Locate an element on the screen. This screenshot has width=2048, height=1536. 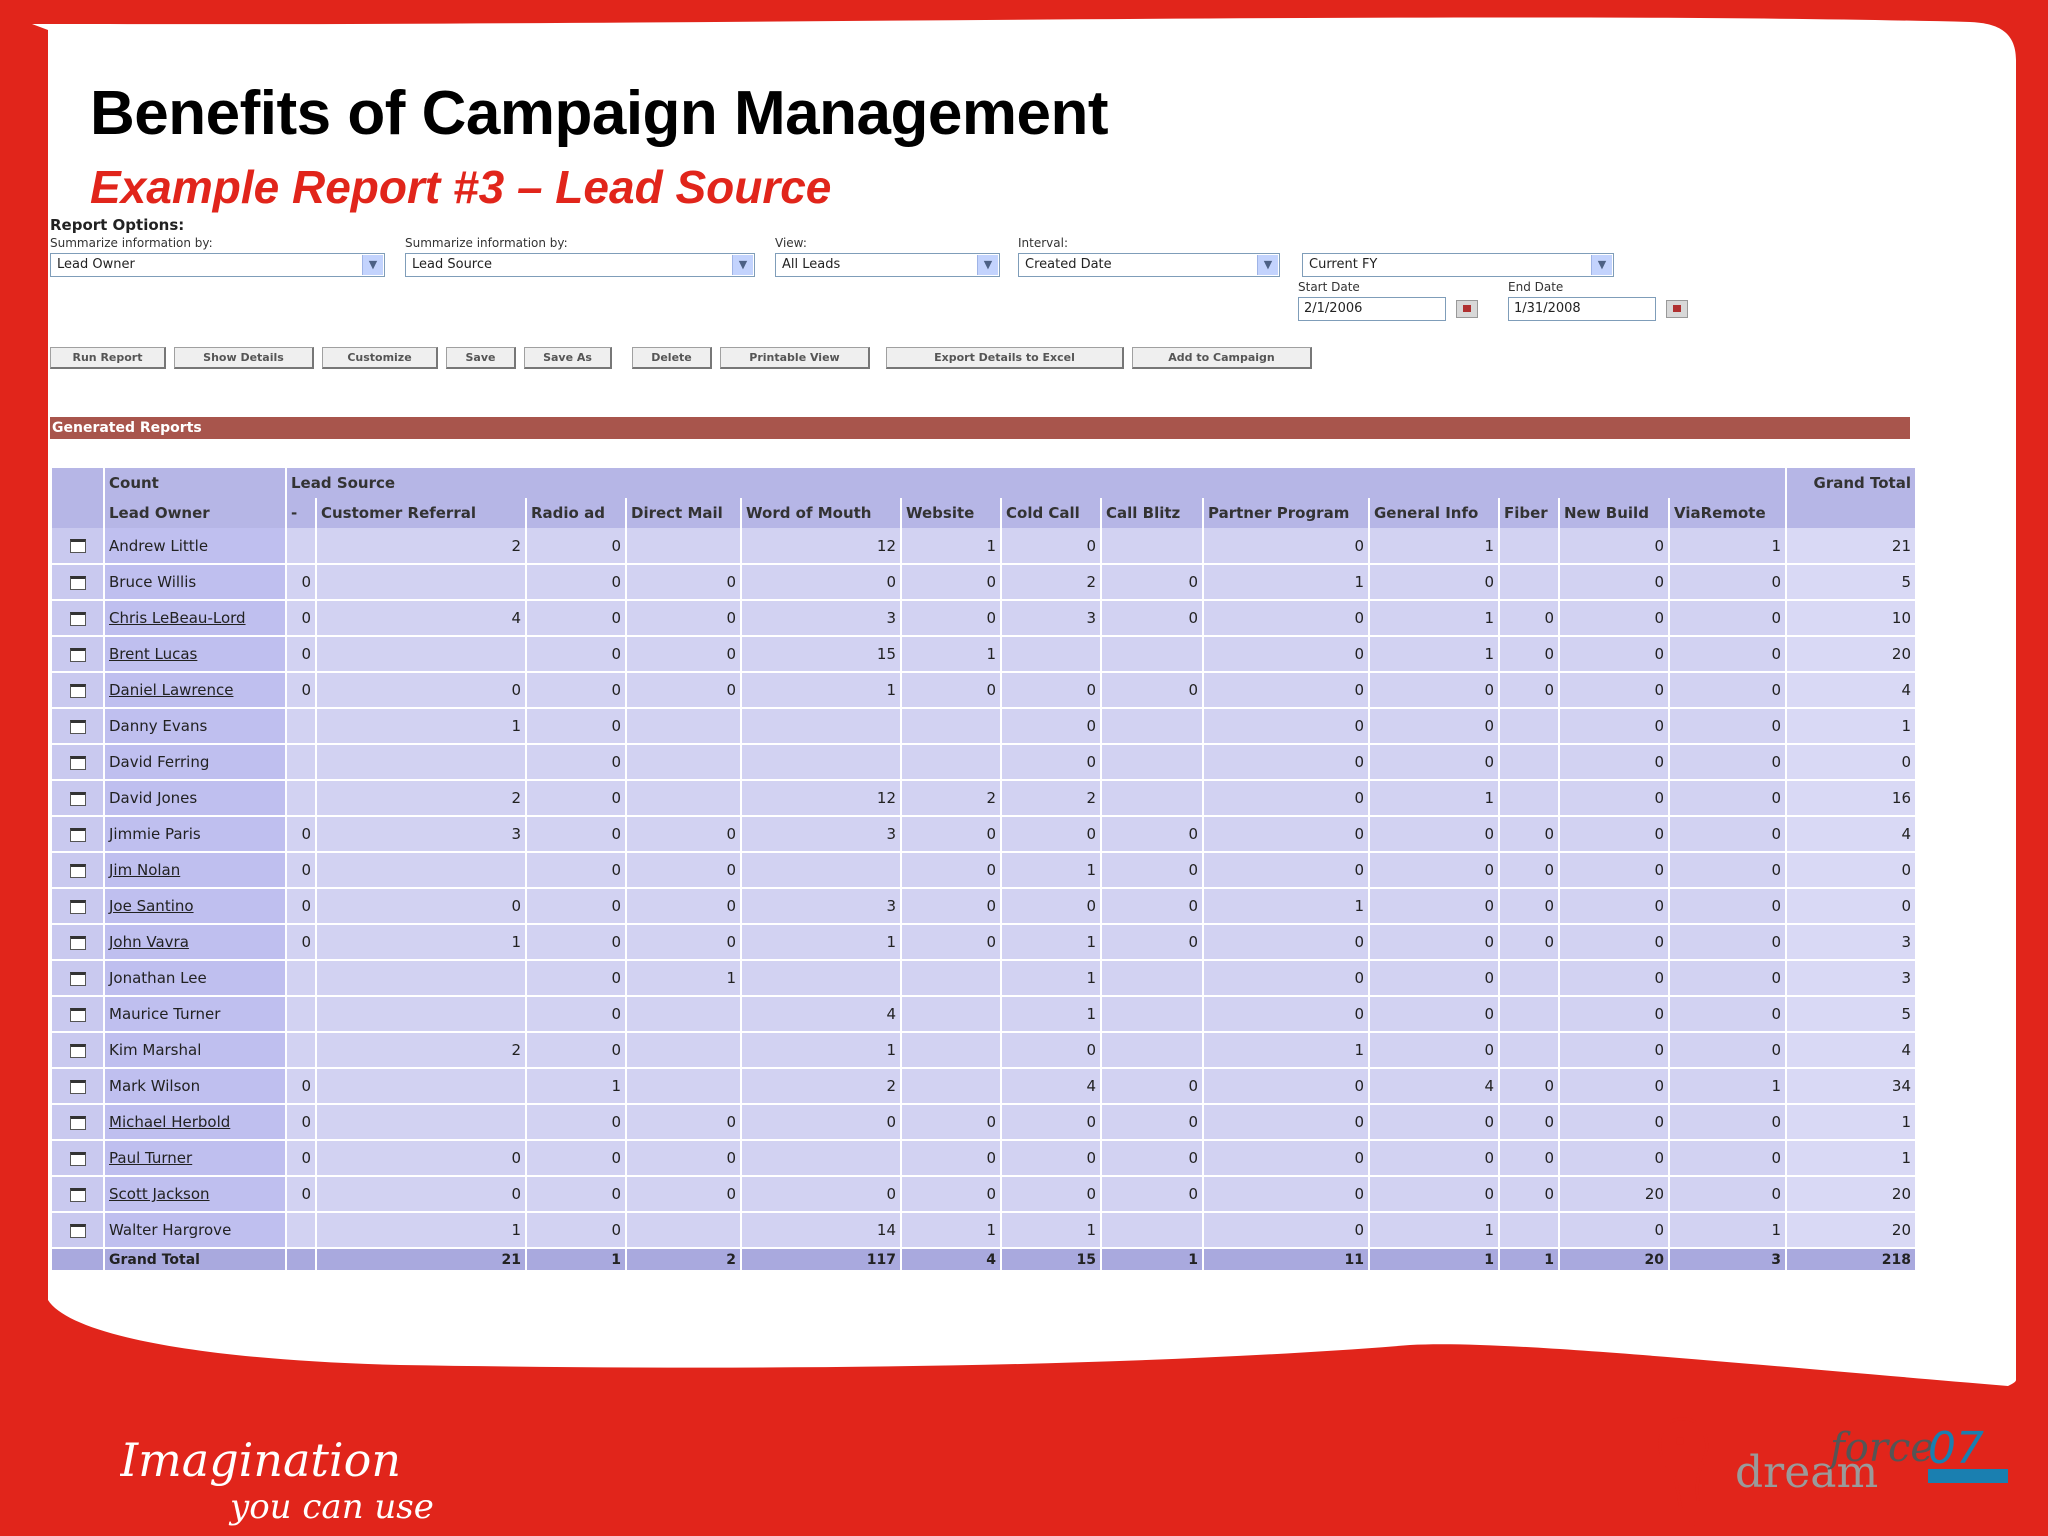
interval-select: Created Date ▼ is located at coordinates (1149, 265).